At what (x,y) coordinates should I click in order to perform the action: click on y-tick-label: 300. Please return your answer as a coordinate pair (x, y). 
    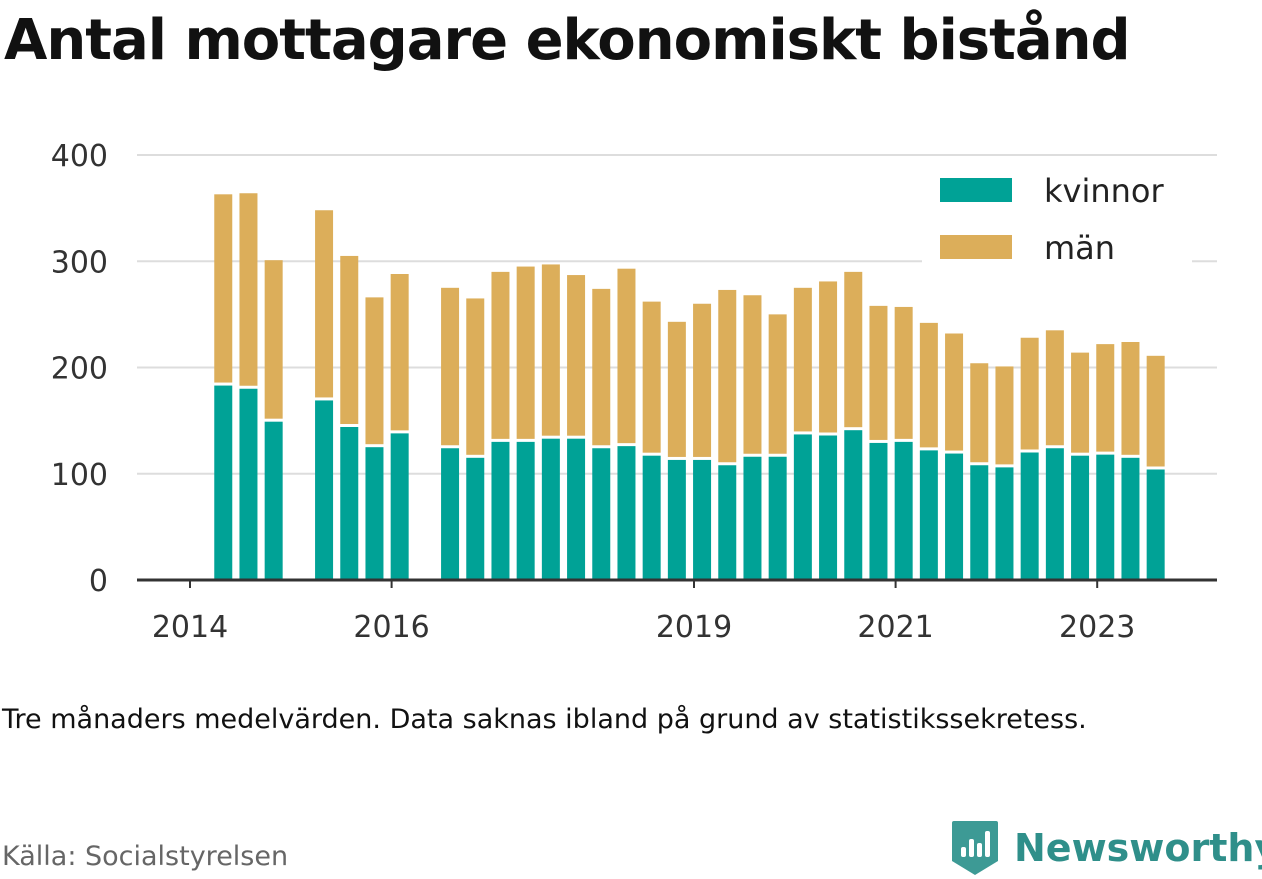
    Looking at the image, I should click on (79, 262).